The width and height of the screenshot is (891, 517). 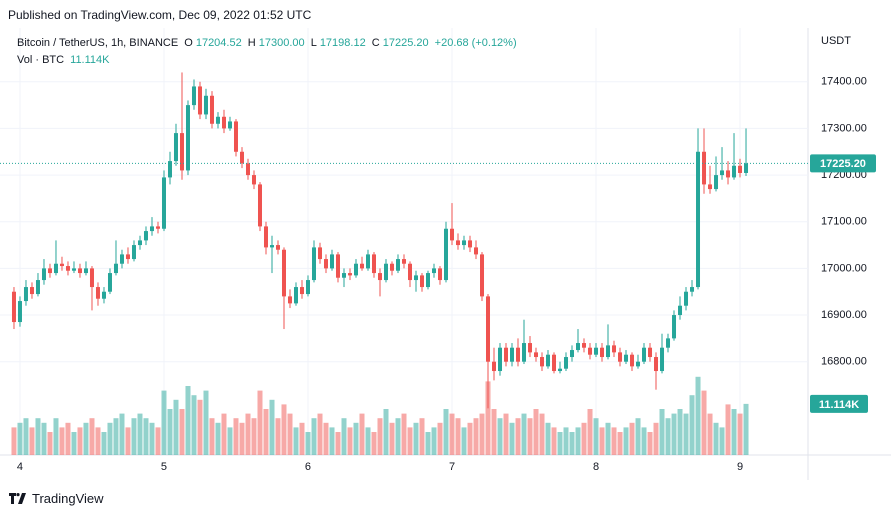 I want to click on x-tick-label: 8, so click(x=596, y=467).